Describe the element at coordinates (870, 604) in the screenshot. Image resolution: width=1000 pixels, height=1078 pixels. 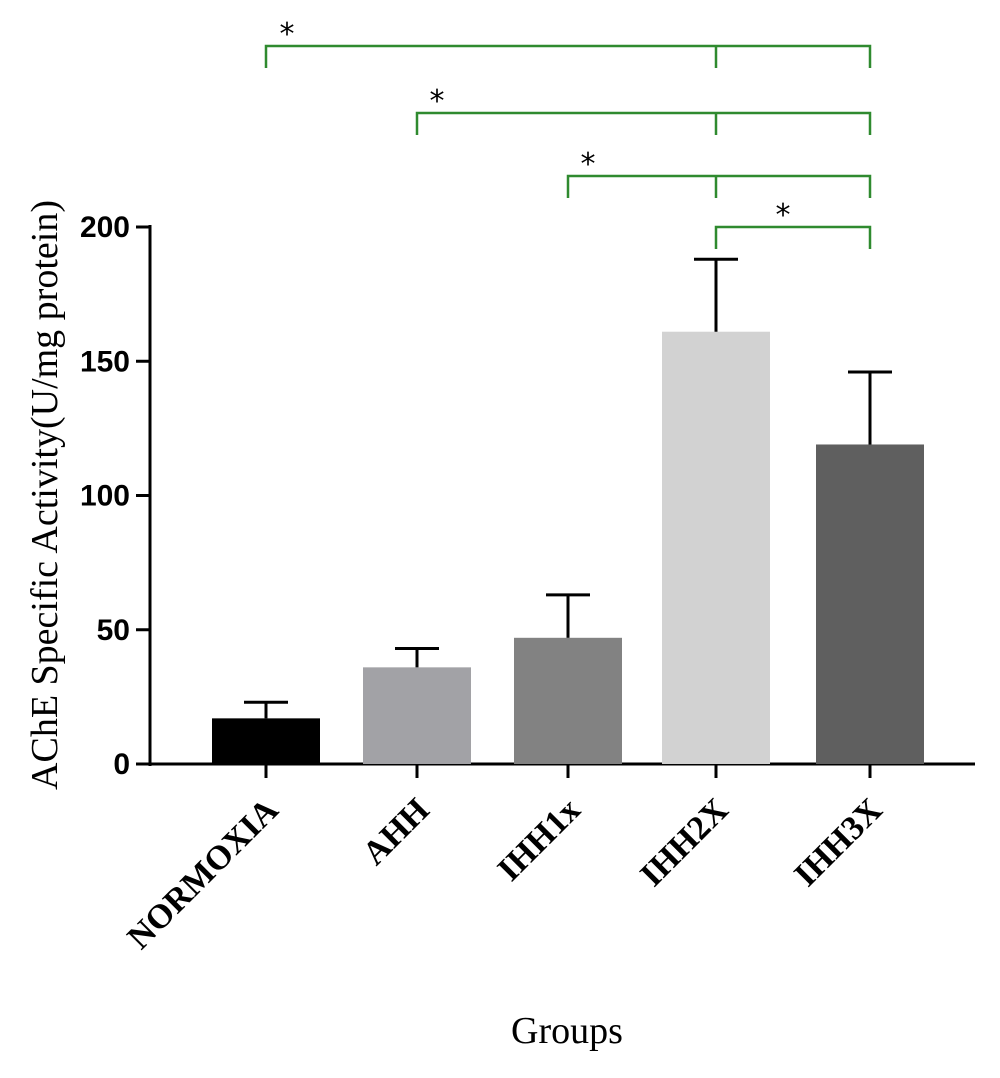
I see `bar-ihh3x` at that location.